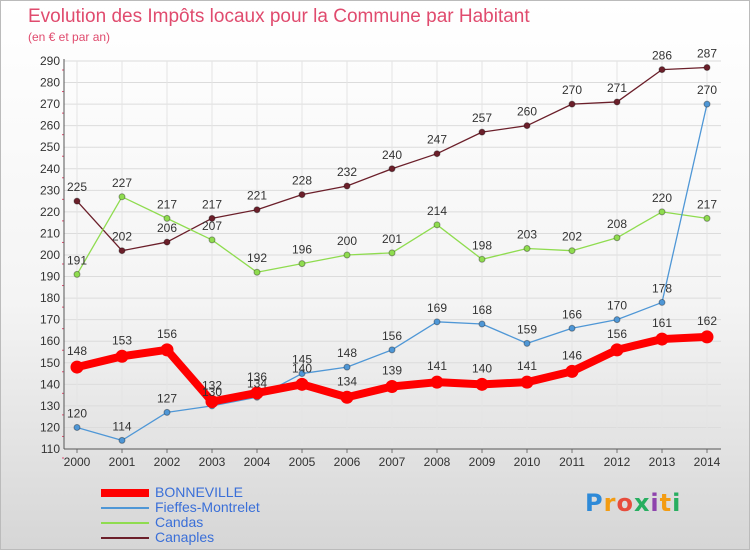 The width and height of the screenshot is (750, 550). What do you see at coordinates (167, 462) in the screenshot?
I see `x-tick-label: 2002` at bounding box center [167, 462].